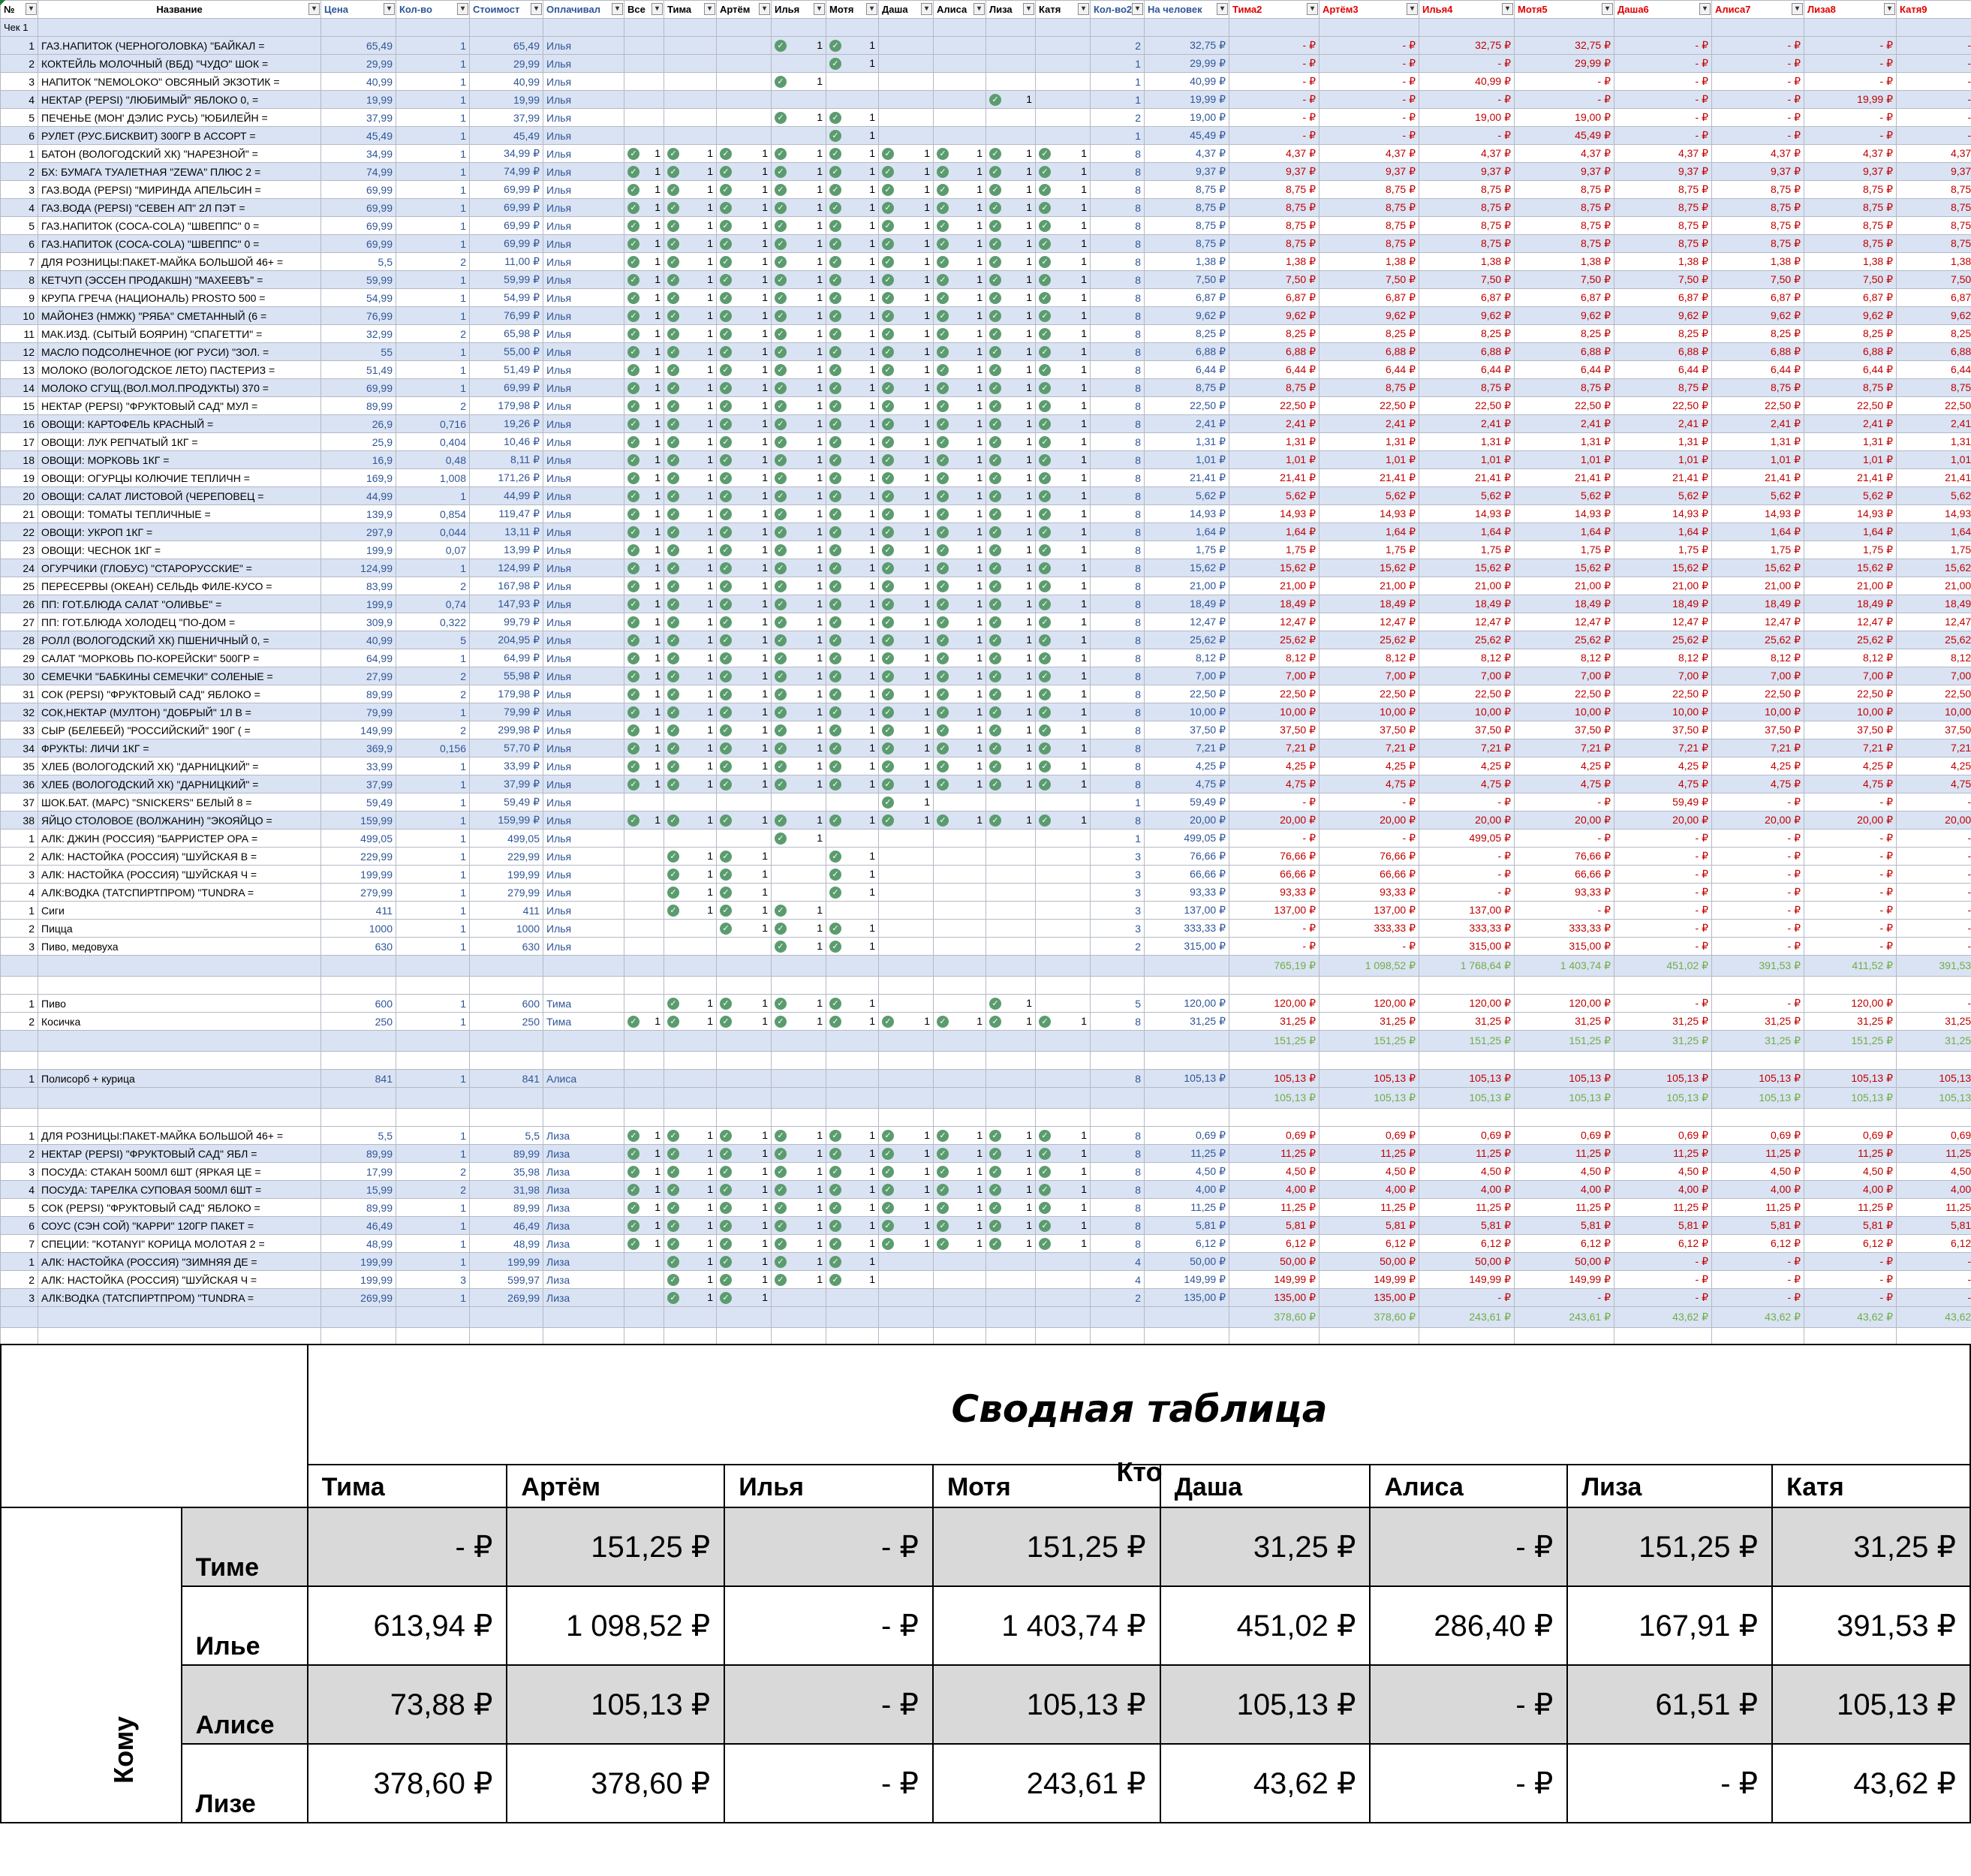 Image resolution: width=1971 pixels, height=1876 pixels. Describe the element at coordinates (179, 946) in the screenshot. I see `item-name: Пиво, медовуха` at that location.